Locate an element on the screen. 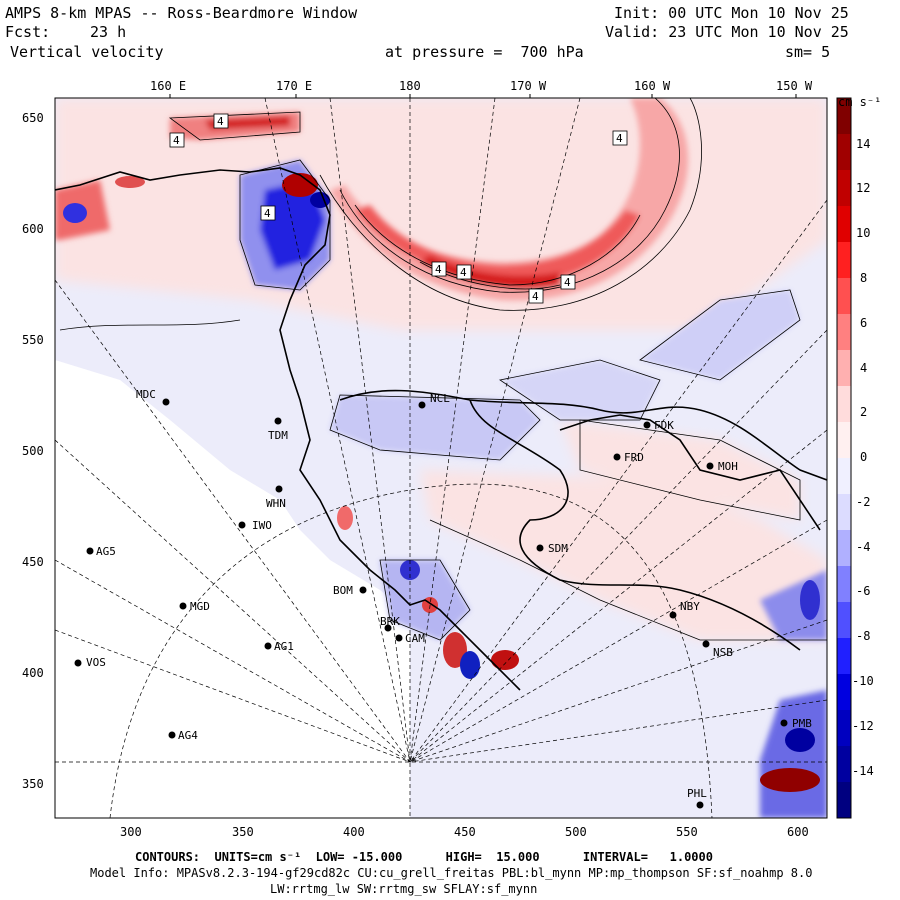  colorbar-tick: -6 is located at coordinates (863, 591).